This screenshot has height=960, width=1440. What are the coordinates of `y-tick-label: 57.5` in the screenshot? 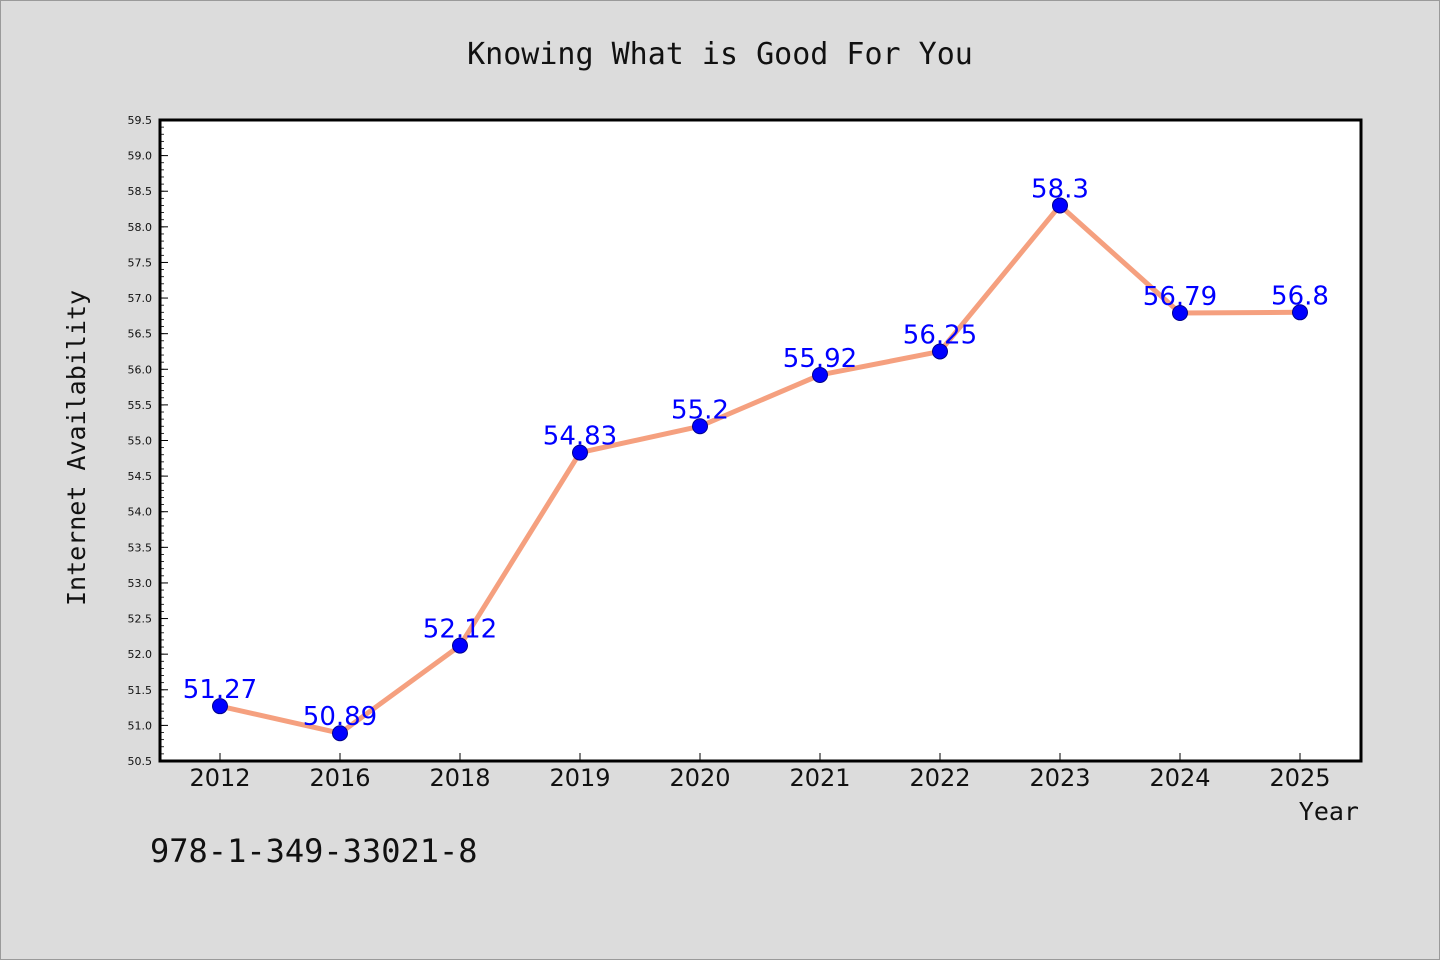 It's located at (140, 262).